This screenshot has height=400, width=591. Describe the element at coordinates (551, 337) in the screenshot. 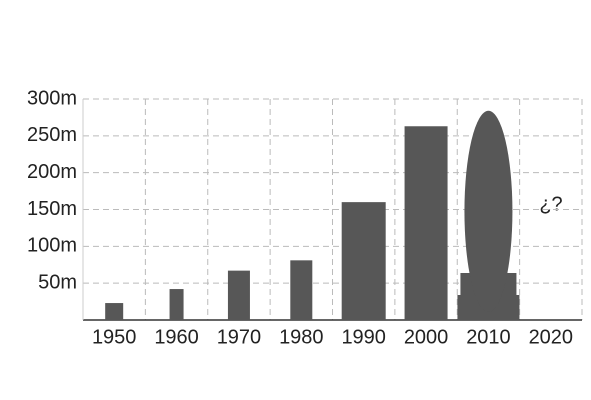

I see `x-tick-label: 2020` at that location.